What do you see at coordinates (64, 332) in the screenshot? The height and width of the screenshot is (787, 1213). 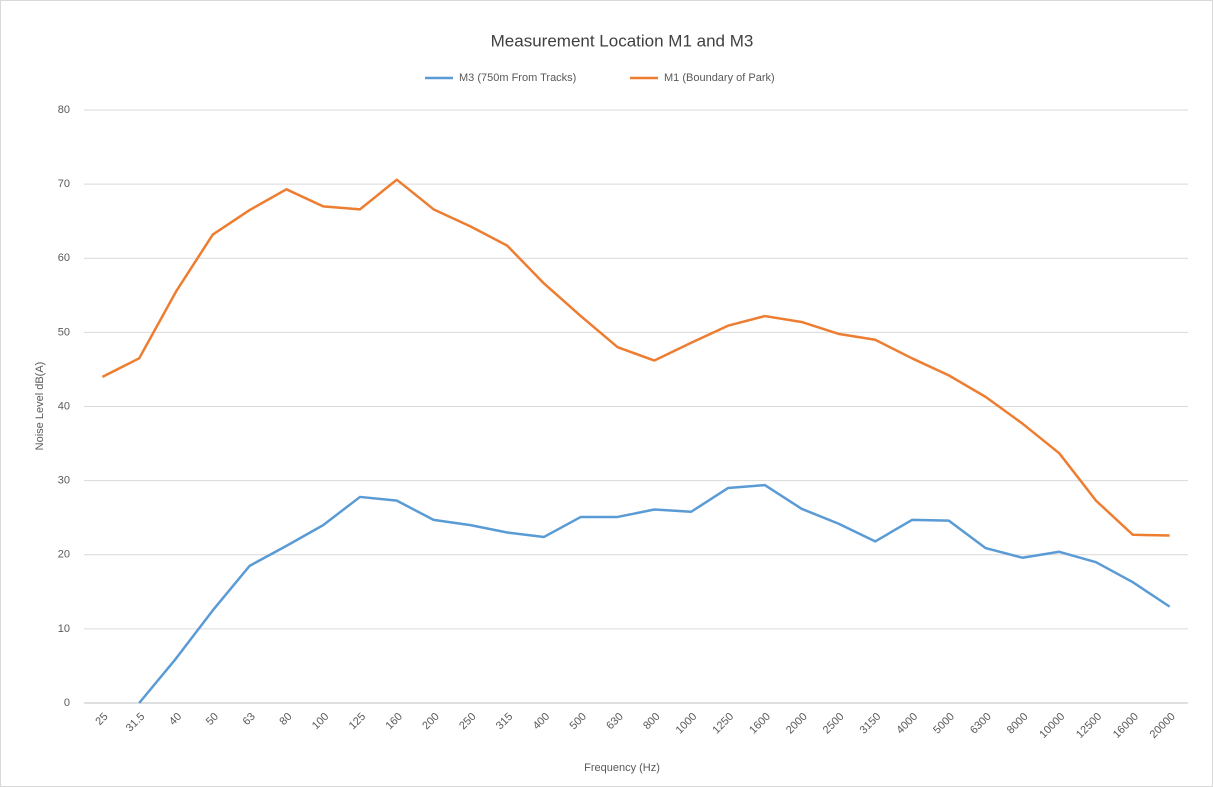 I see `y-tick-label: 50` at bounding box center [64, 332].